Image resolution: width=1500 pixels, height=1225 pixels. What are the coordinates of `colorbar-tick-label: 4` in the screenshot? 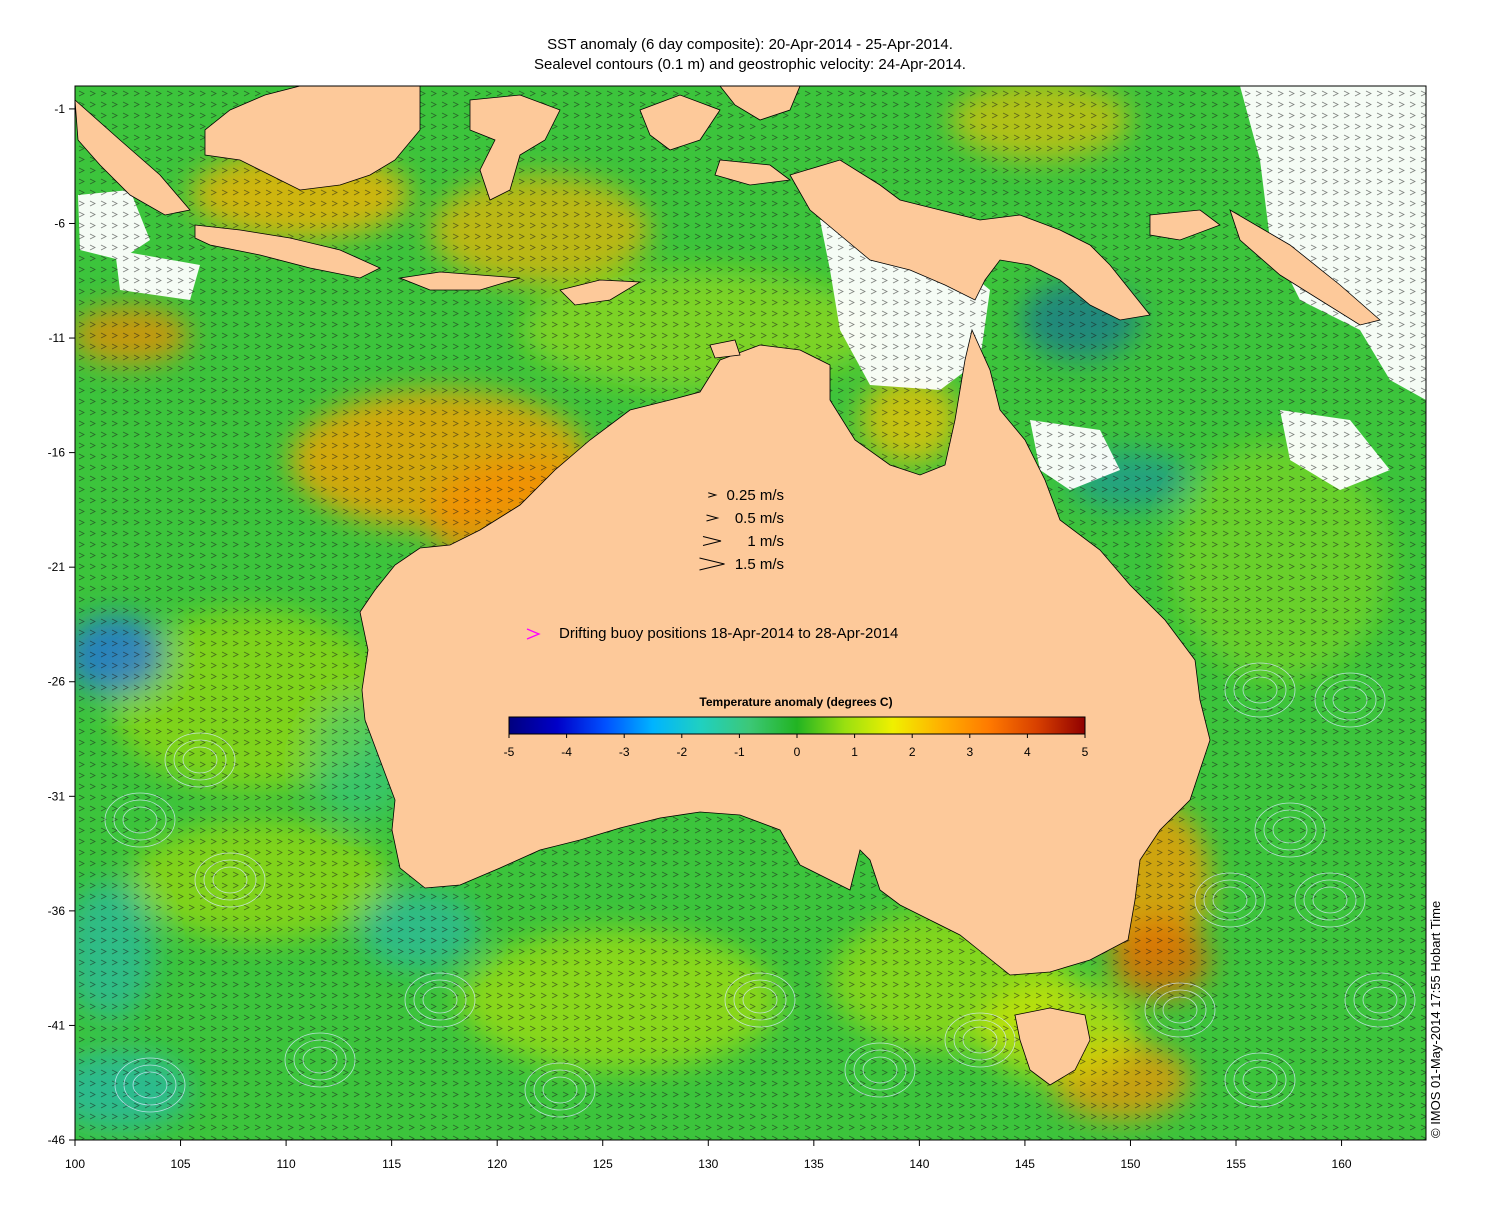 It's located at (1027, 752).